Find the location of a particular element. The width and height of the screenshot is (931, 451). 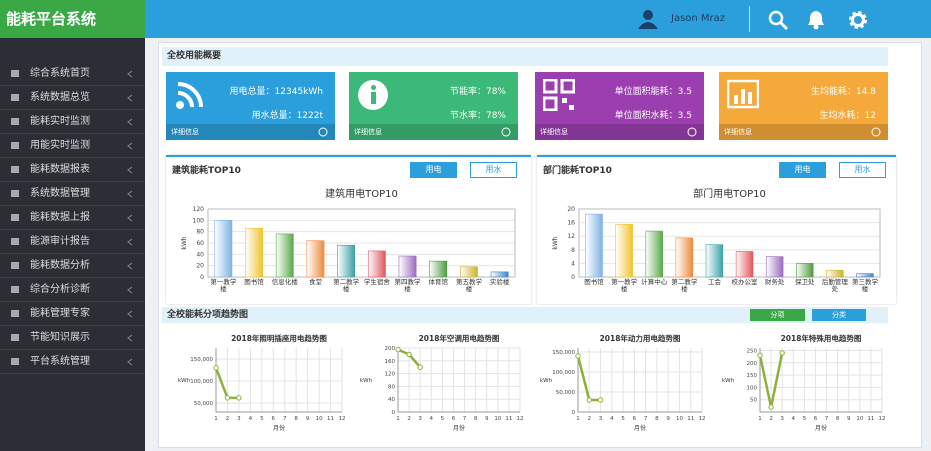

menu-item: 能耗实时监测 is located at coordinates (72, 122).